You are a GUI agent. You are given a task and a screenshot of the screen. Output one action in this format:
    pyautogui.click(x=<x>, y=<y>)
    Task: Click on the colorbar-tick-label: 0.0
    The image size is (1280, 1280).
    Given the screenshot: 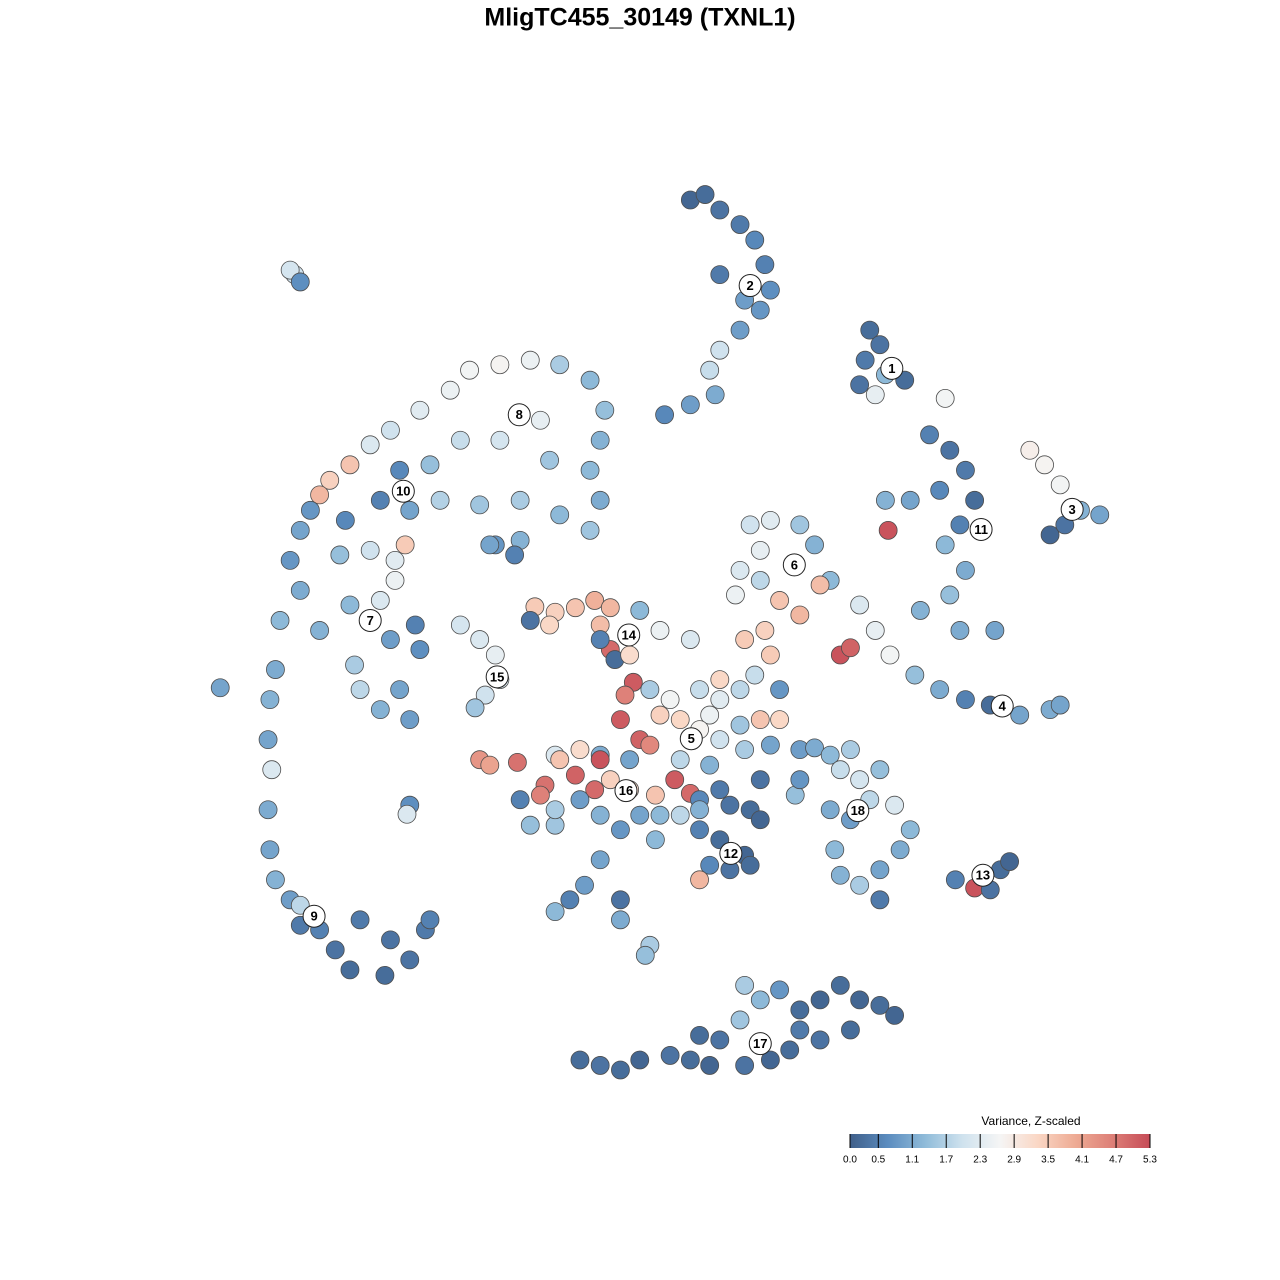 What is the action you would take?
    pyautogui.click(x=850, y=1160)
    